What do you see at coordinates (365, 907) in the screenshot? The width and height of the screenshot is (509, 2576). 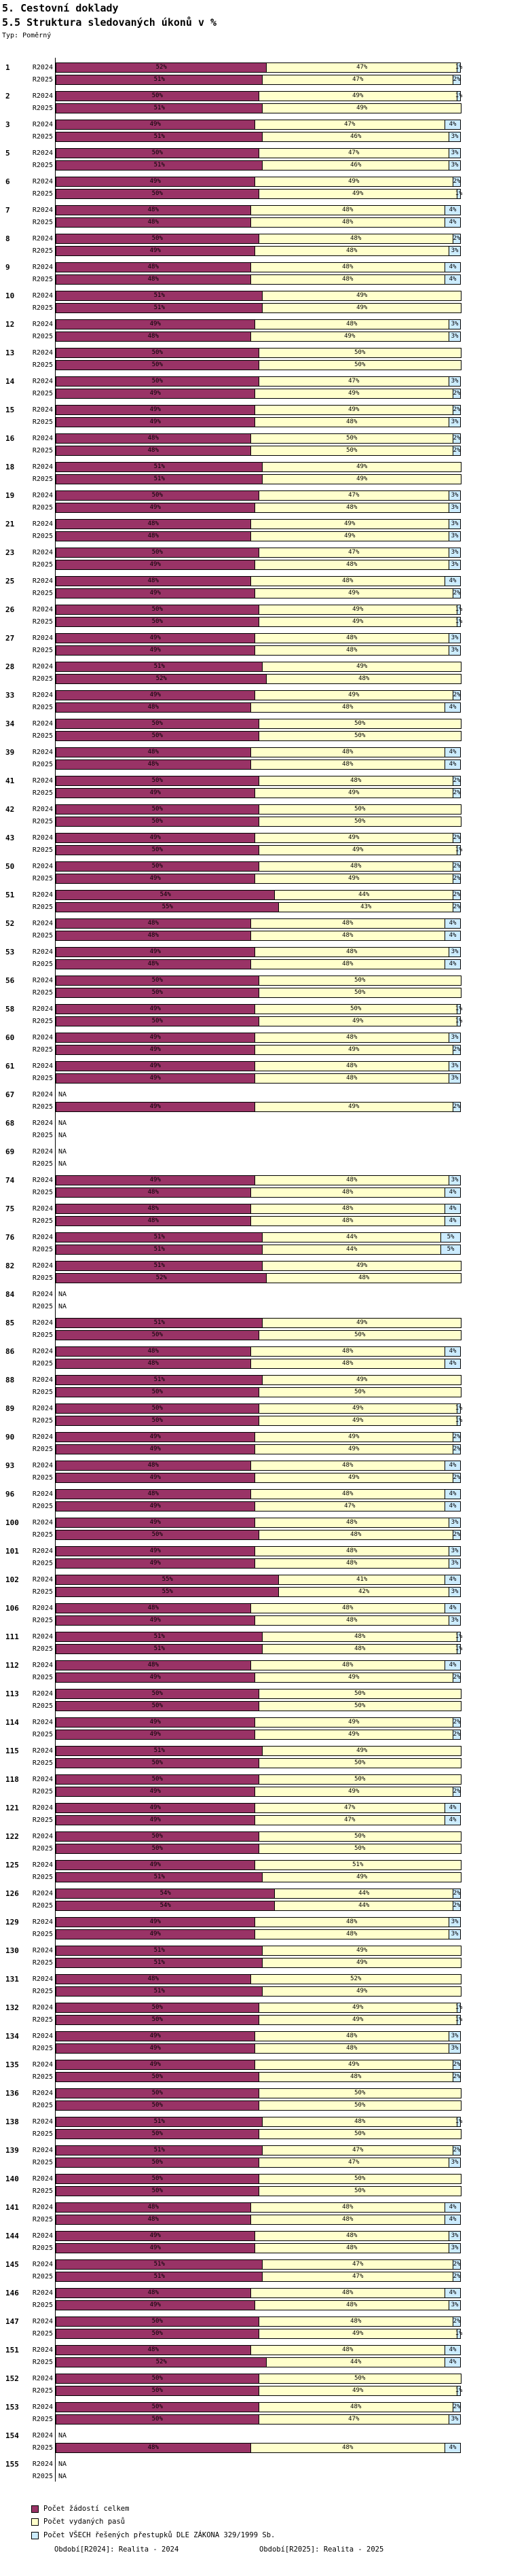 I see `bar-segment-pasy: 43%` at bounding box center [365, 907].